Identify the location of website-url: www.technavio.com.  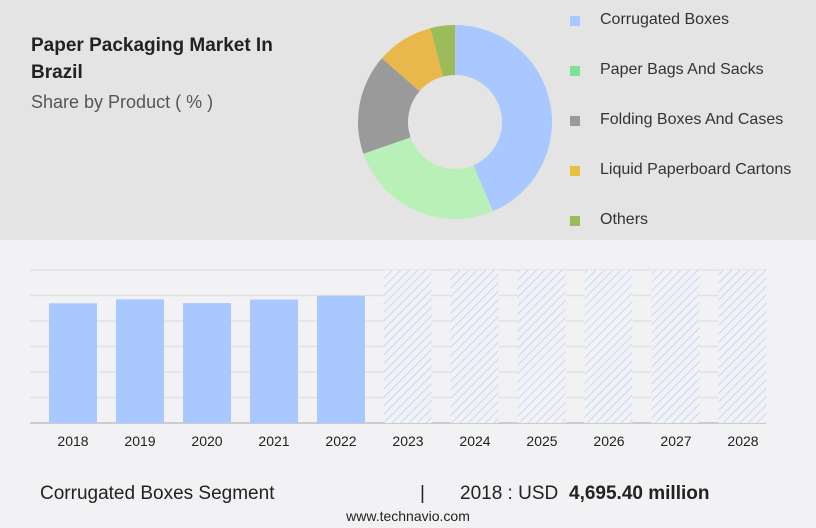
(408, 516).